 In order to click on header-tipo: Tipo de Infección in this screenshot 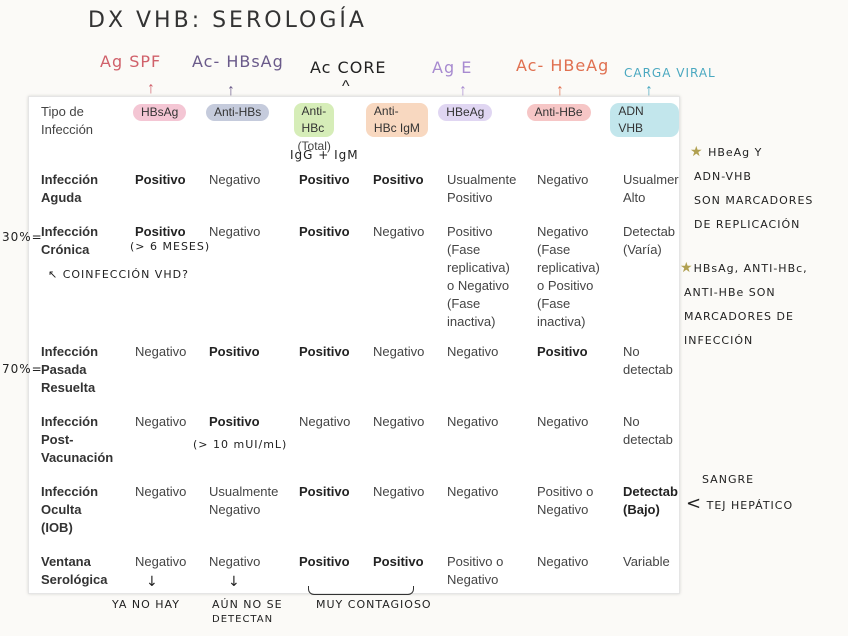, I will do `click(67, 120)`.